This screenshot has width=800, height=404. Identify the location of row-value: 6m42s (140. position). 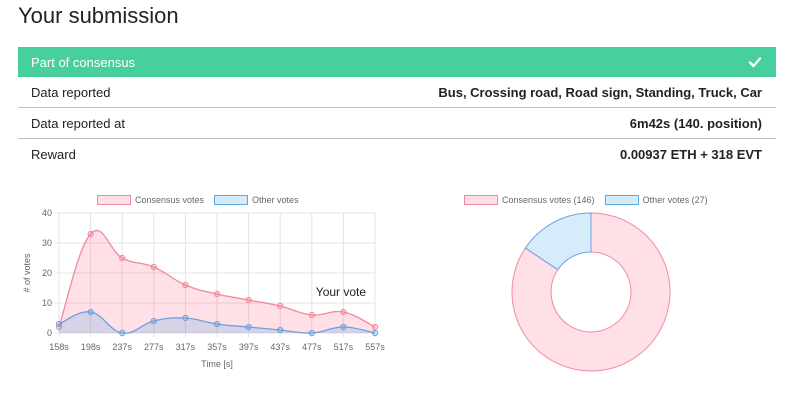
(695, 123).